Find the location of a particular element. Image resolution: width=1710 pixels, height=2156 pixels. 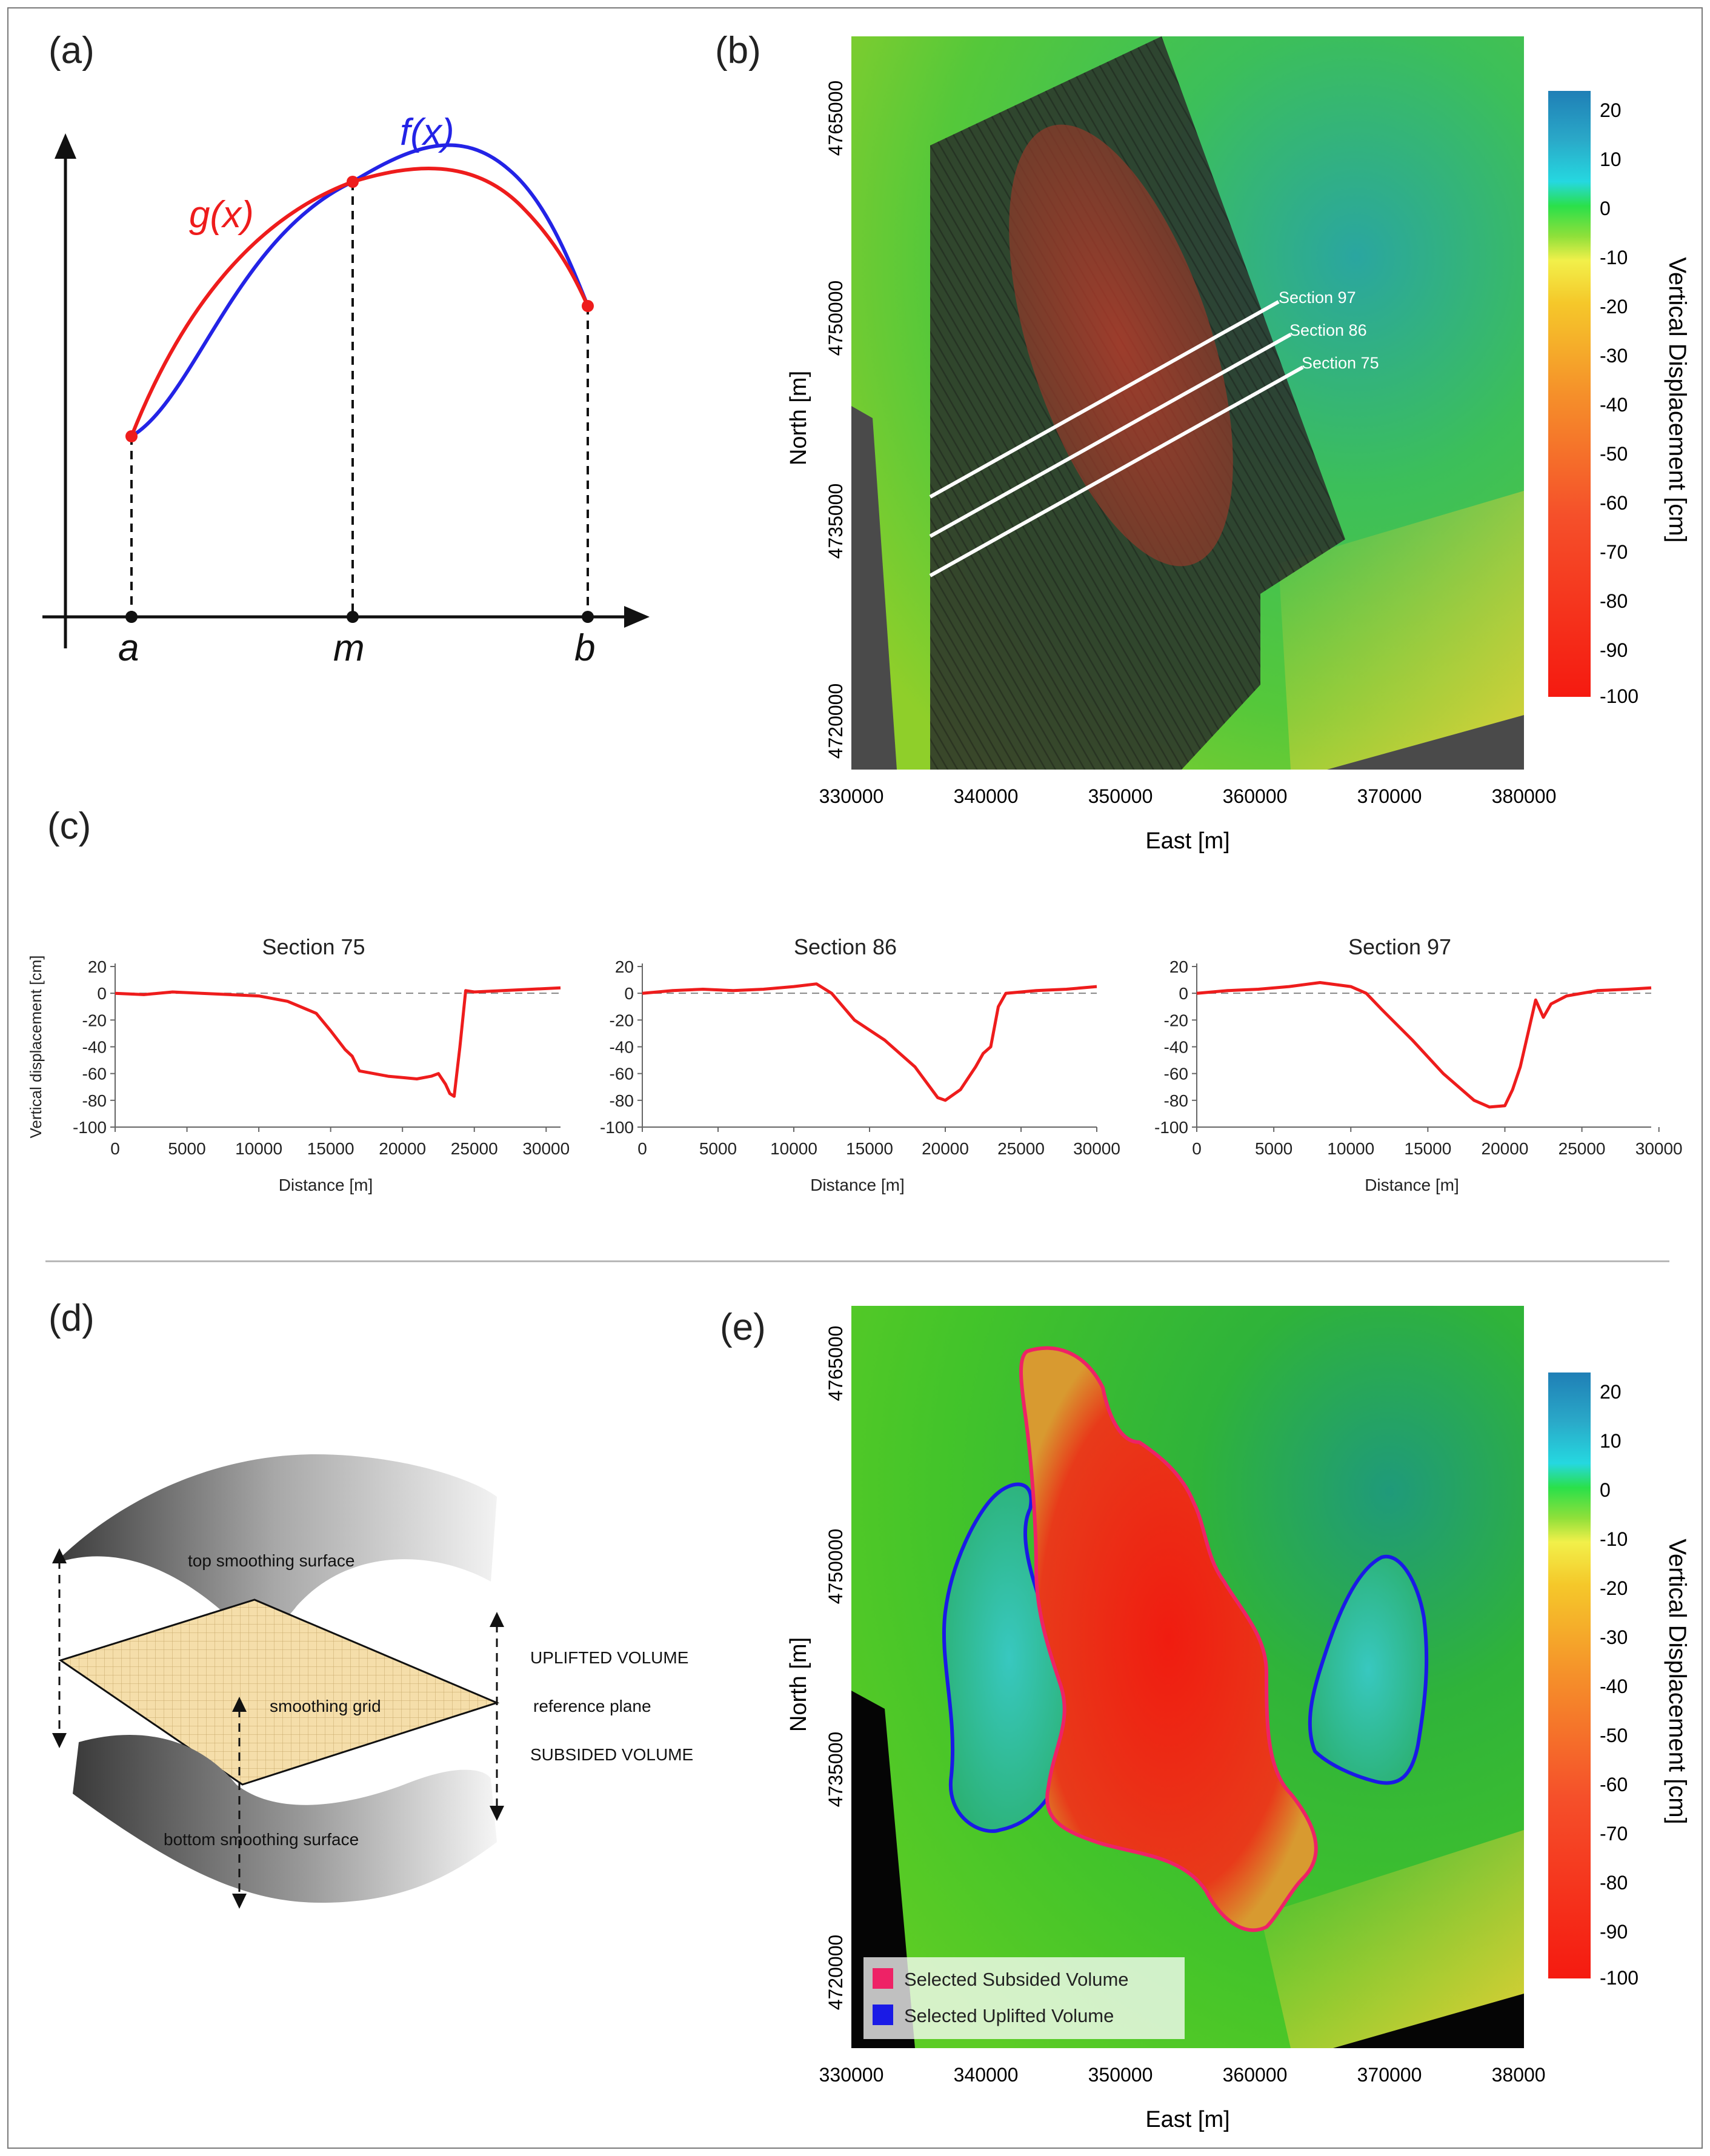

x-tick-label: 15000 is located at coordinates (1428, 1149).